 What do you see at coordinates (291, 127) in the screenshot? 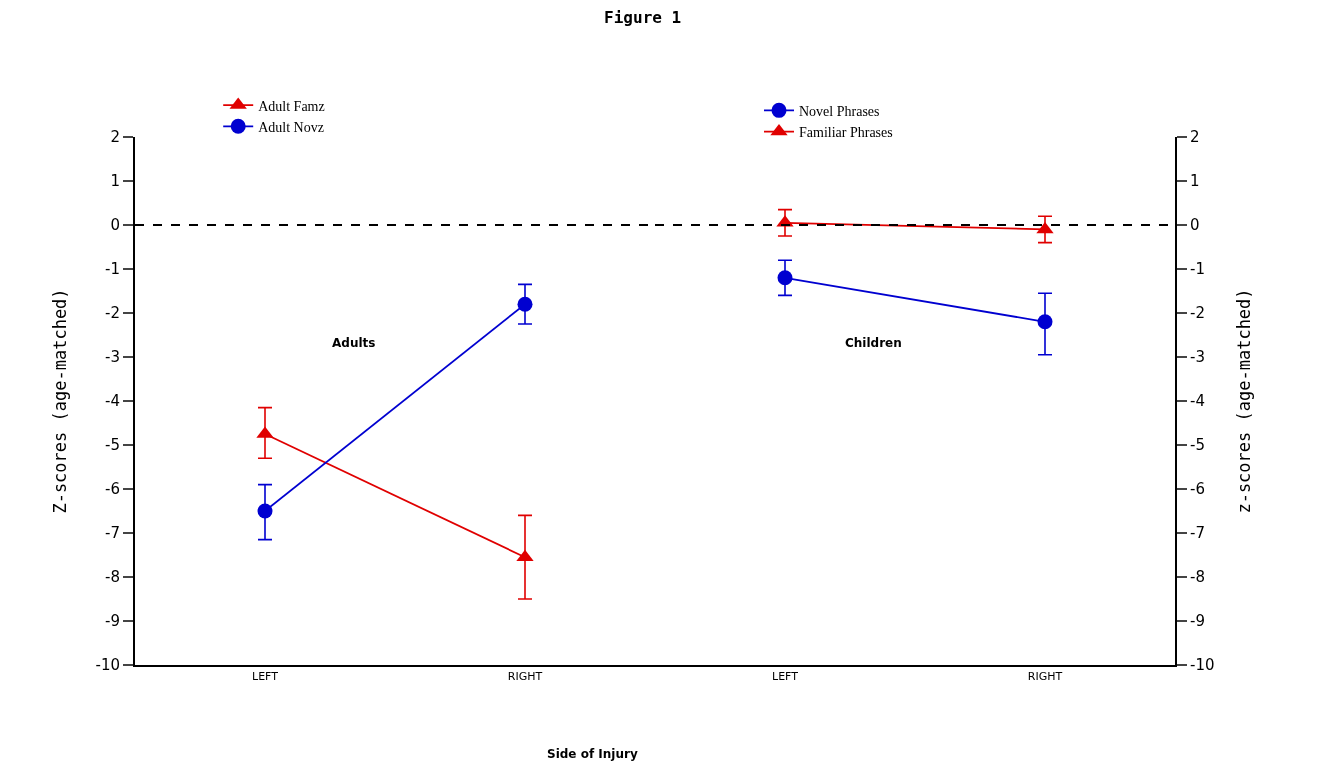
I see `legend-label: Adult Novz` at bounding box center [291, 127].